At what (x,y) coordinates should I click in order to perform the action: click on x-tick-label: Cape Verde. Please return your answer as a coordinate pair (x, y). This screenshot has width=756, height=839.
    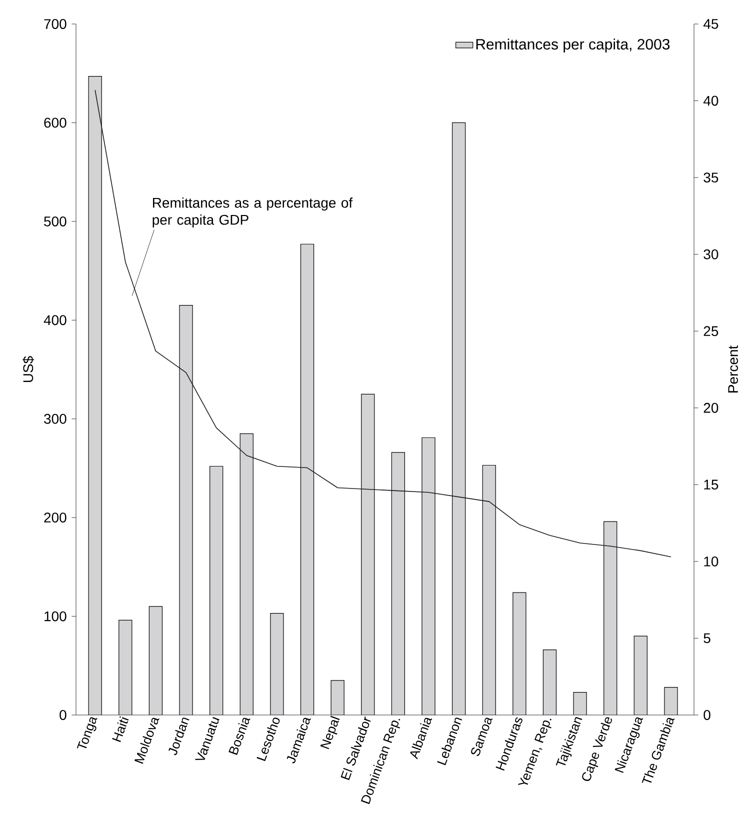
    Looking at the image, I should click on (597, 749).